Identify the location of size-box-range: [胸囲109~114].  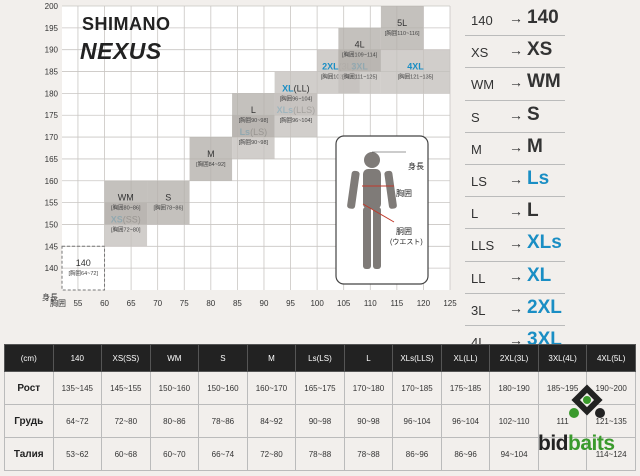
(360, 55).